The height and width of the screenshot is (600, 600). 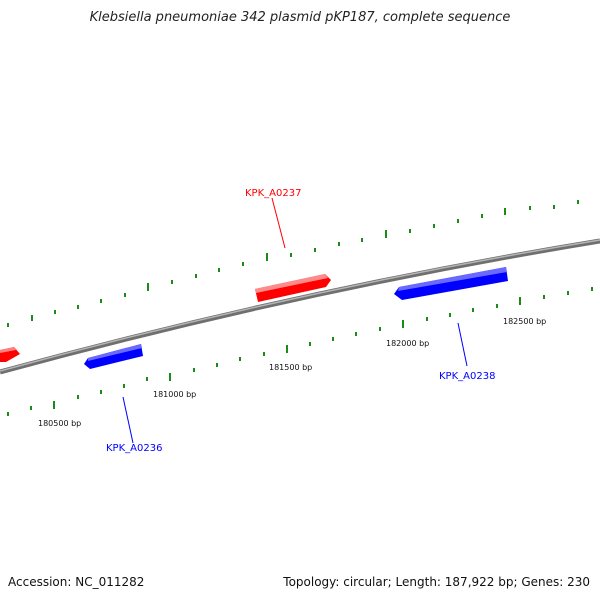 I want to click on kpk-a0237-leader-line, so click(x=278, y=223).